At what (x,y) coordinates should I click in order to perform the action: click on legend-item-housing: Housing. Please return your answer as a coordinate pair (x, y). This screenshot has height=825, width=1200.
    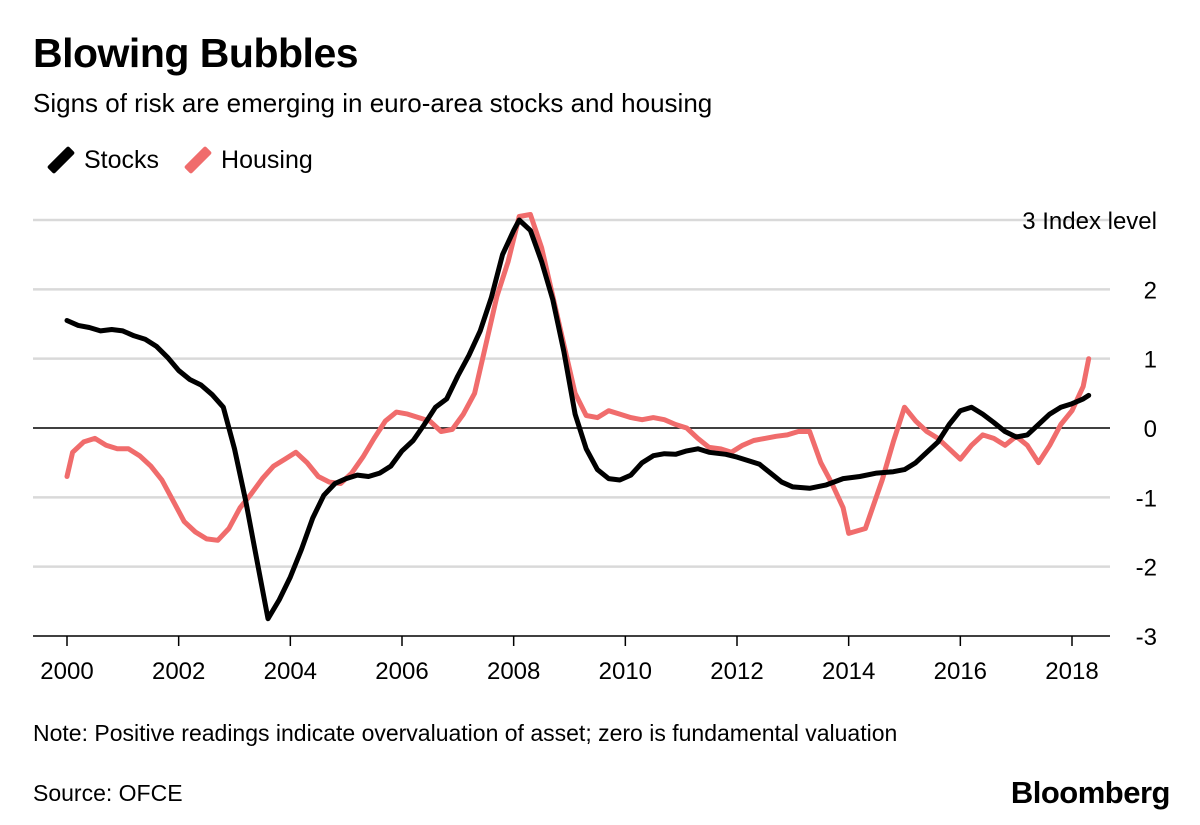
    Looking at the image, I should click on (248, 160).